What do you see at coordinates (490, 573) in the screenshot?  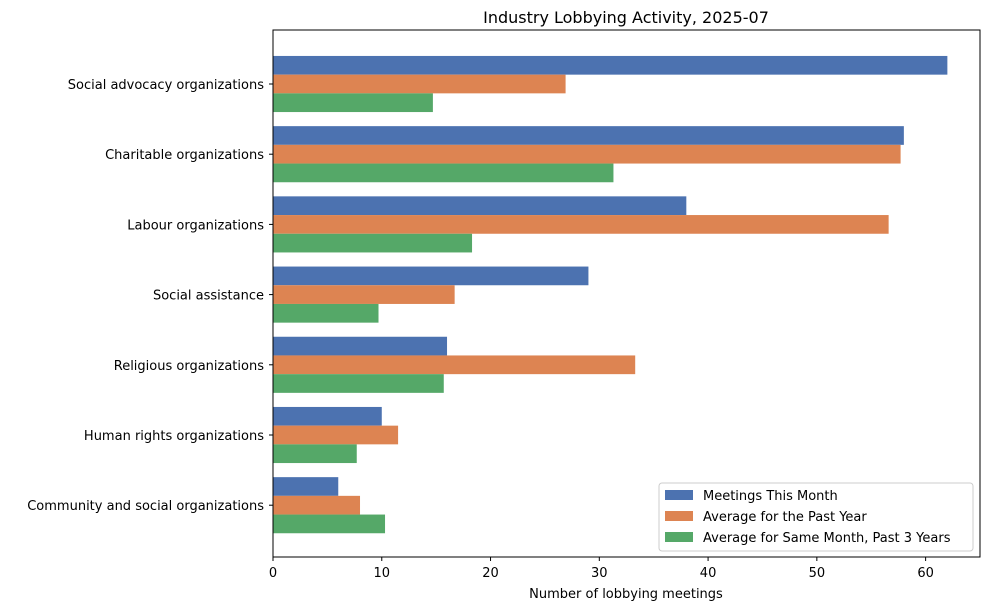 I see `x-tick-label: 20` at bounding box center [490, 573].